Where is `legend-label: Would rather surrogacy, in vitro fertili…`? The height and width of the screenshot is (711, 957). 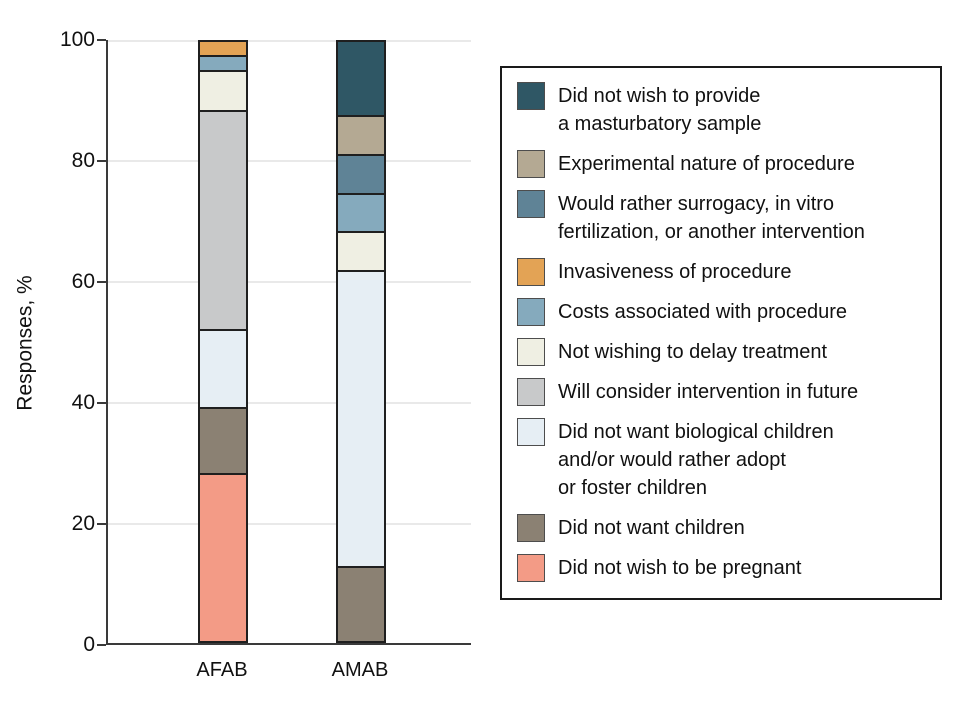 legend-label: Would rather surrogacy, in vitro fertili… is located at coordinates (711, 218).